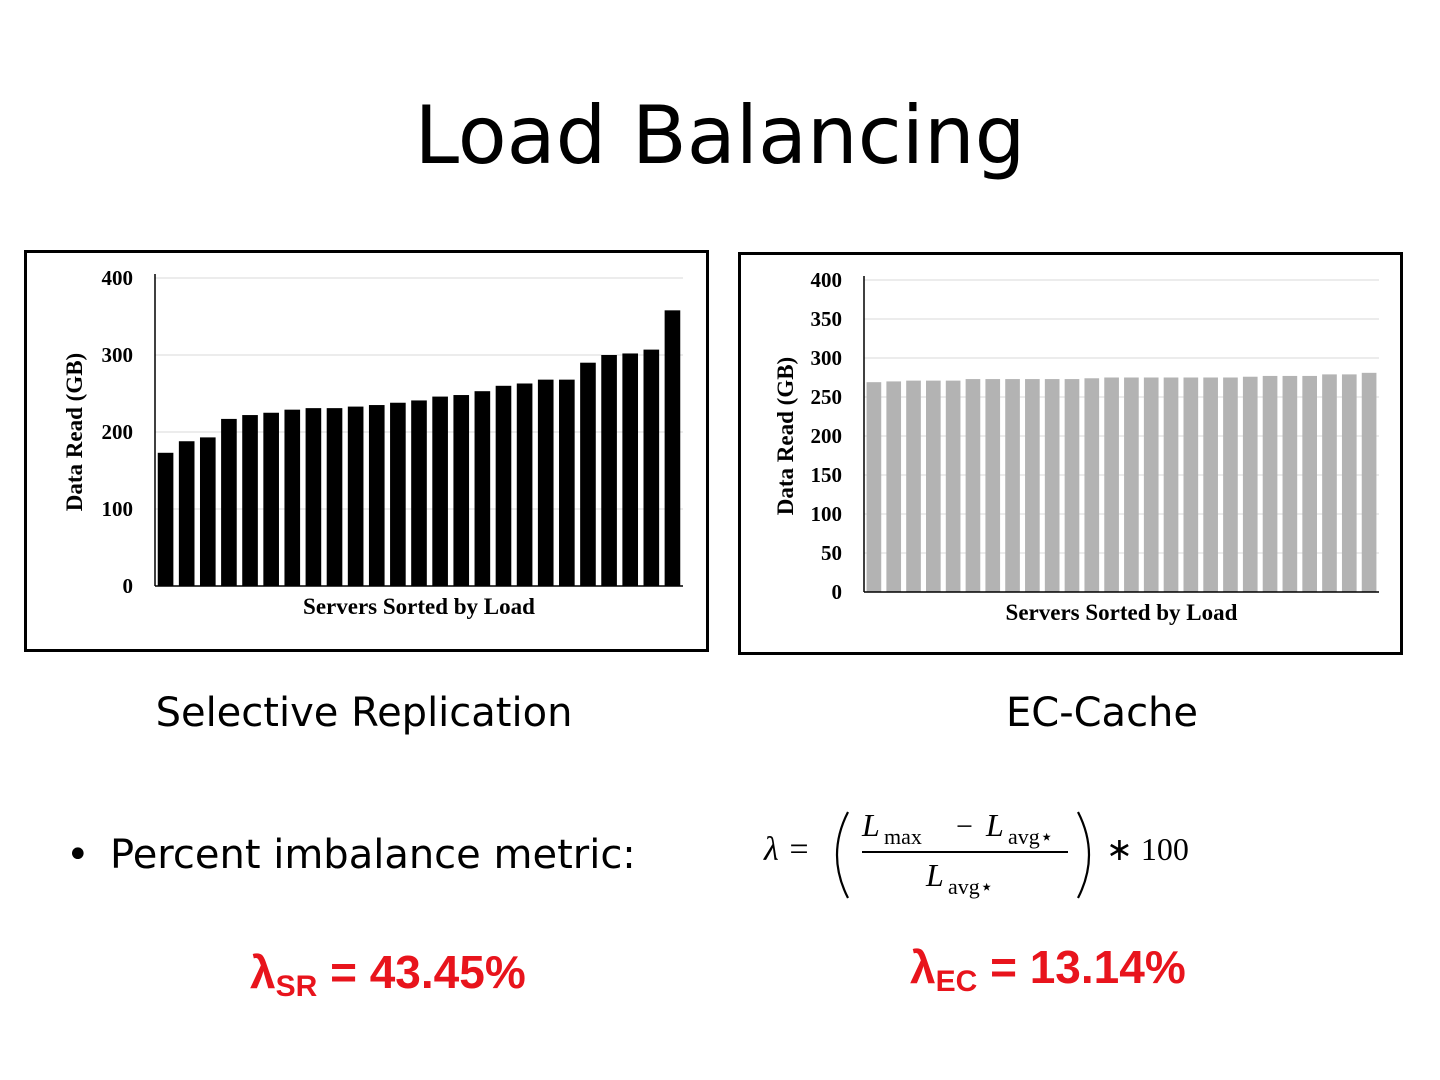 This screenshot has width=1440, height=1080. What do you see at coordinates (720, 135) in the screenshot?
I see `slide-title: Load Balancing` at bounding box center [720, 135].